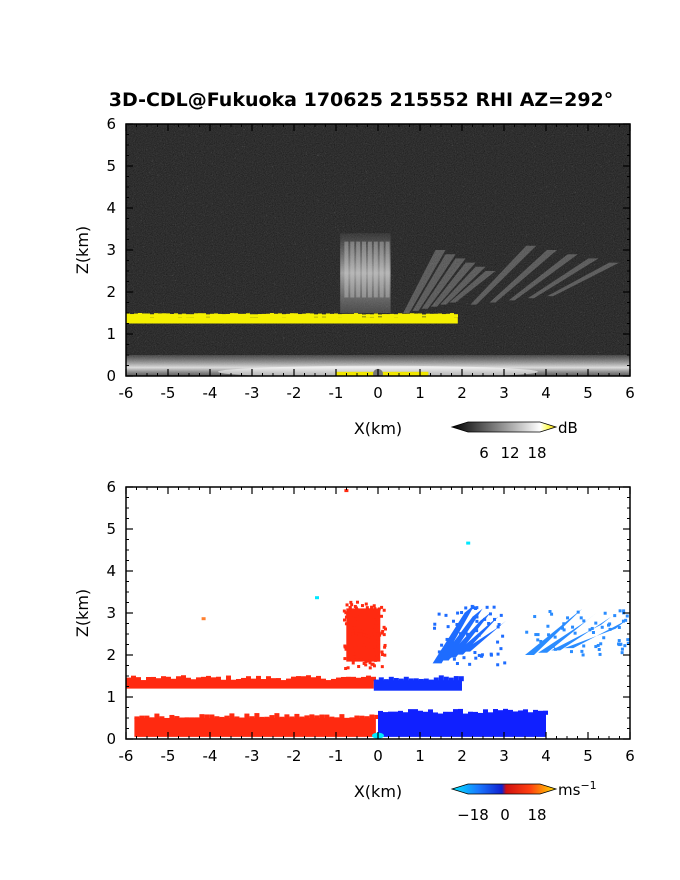 The height and width of the screenshot is (880, 680). I want to click on reflectivity-x-tick-label: 0, so click(378, 393).